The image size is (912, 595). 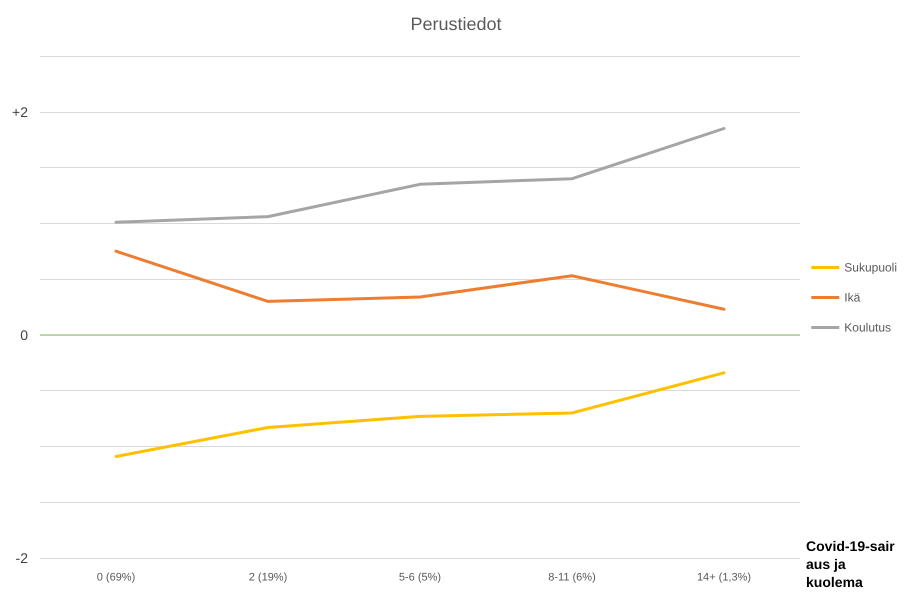 I want to click on x-tick-label: 2 (19%), so click(x=268, y=578).